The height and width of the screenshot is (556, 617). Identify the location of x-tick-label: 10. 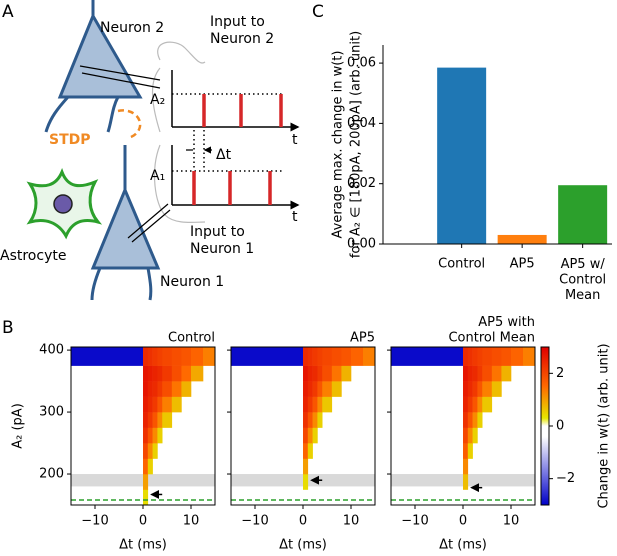
(191, 521).